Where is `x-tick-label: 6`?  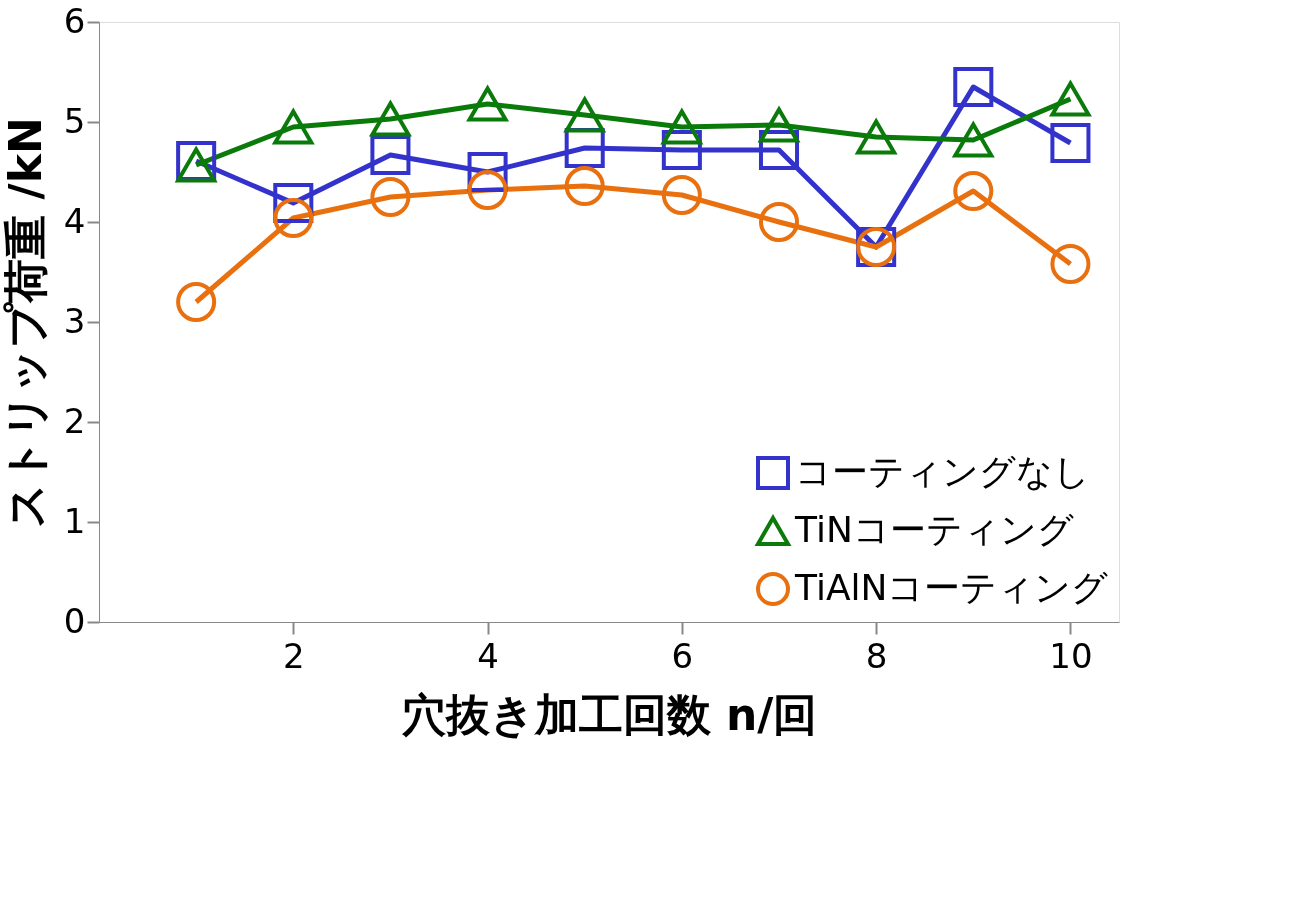
x-tick-label: 6 is located at coordinates (682, 655).